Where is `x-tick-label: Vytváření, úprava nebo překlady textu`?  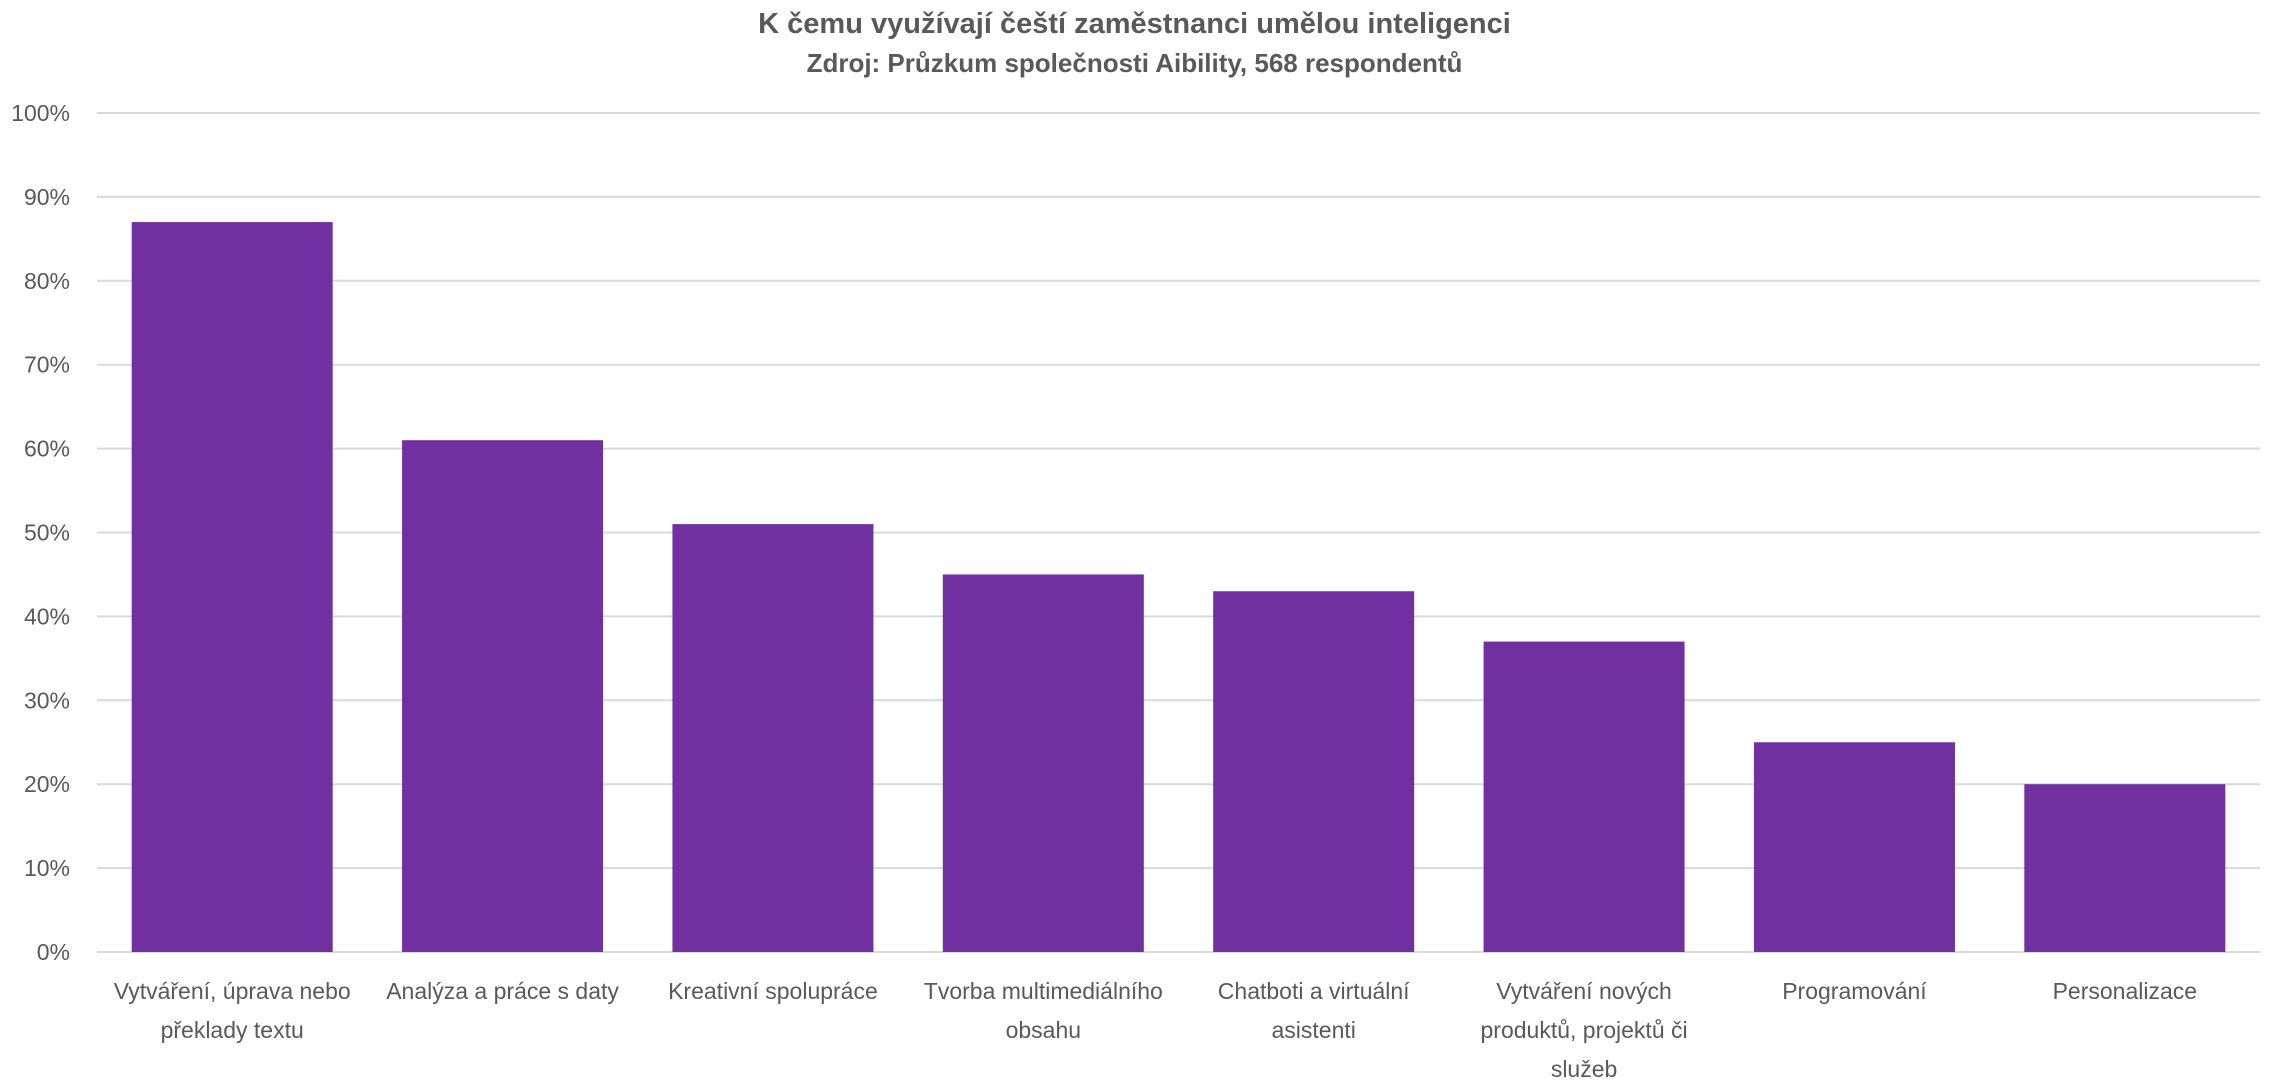 x-tick-label: Vytváření, úprava nebo překlady textu is located at coordinates (232, 1010).